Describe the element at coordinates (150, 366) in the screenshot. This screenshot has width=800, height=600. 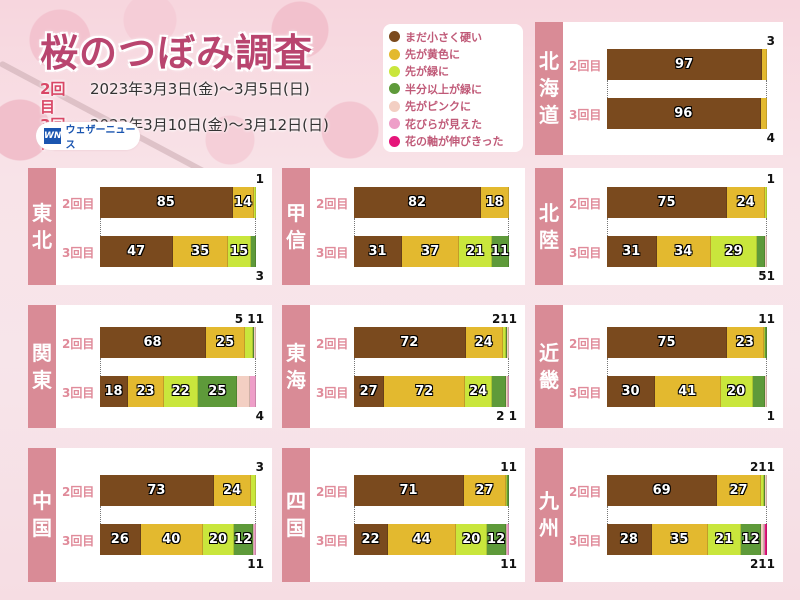
I see `region-panel-関東: 関東 2回目 68 25 5 11 3回目 18 23 22 25 4` at that location.